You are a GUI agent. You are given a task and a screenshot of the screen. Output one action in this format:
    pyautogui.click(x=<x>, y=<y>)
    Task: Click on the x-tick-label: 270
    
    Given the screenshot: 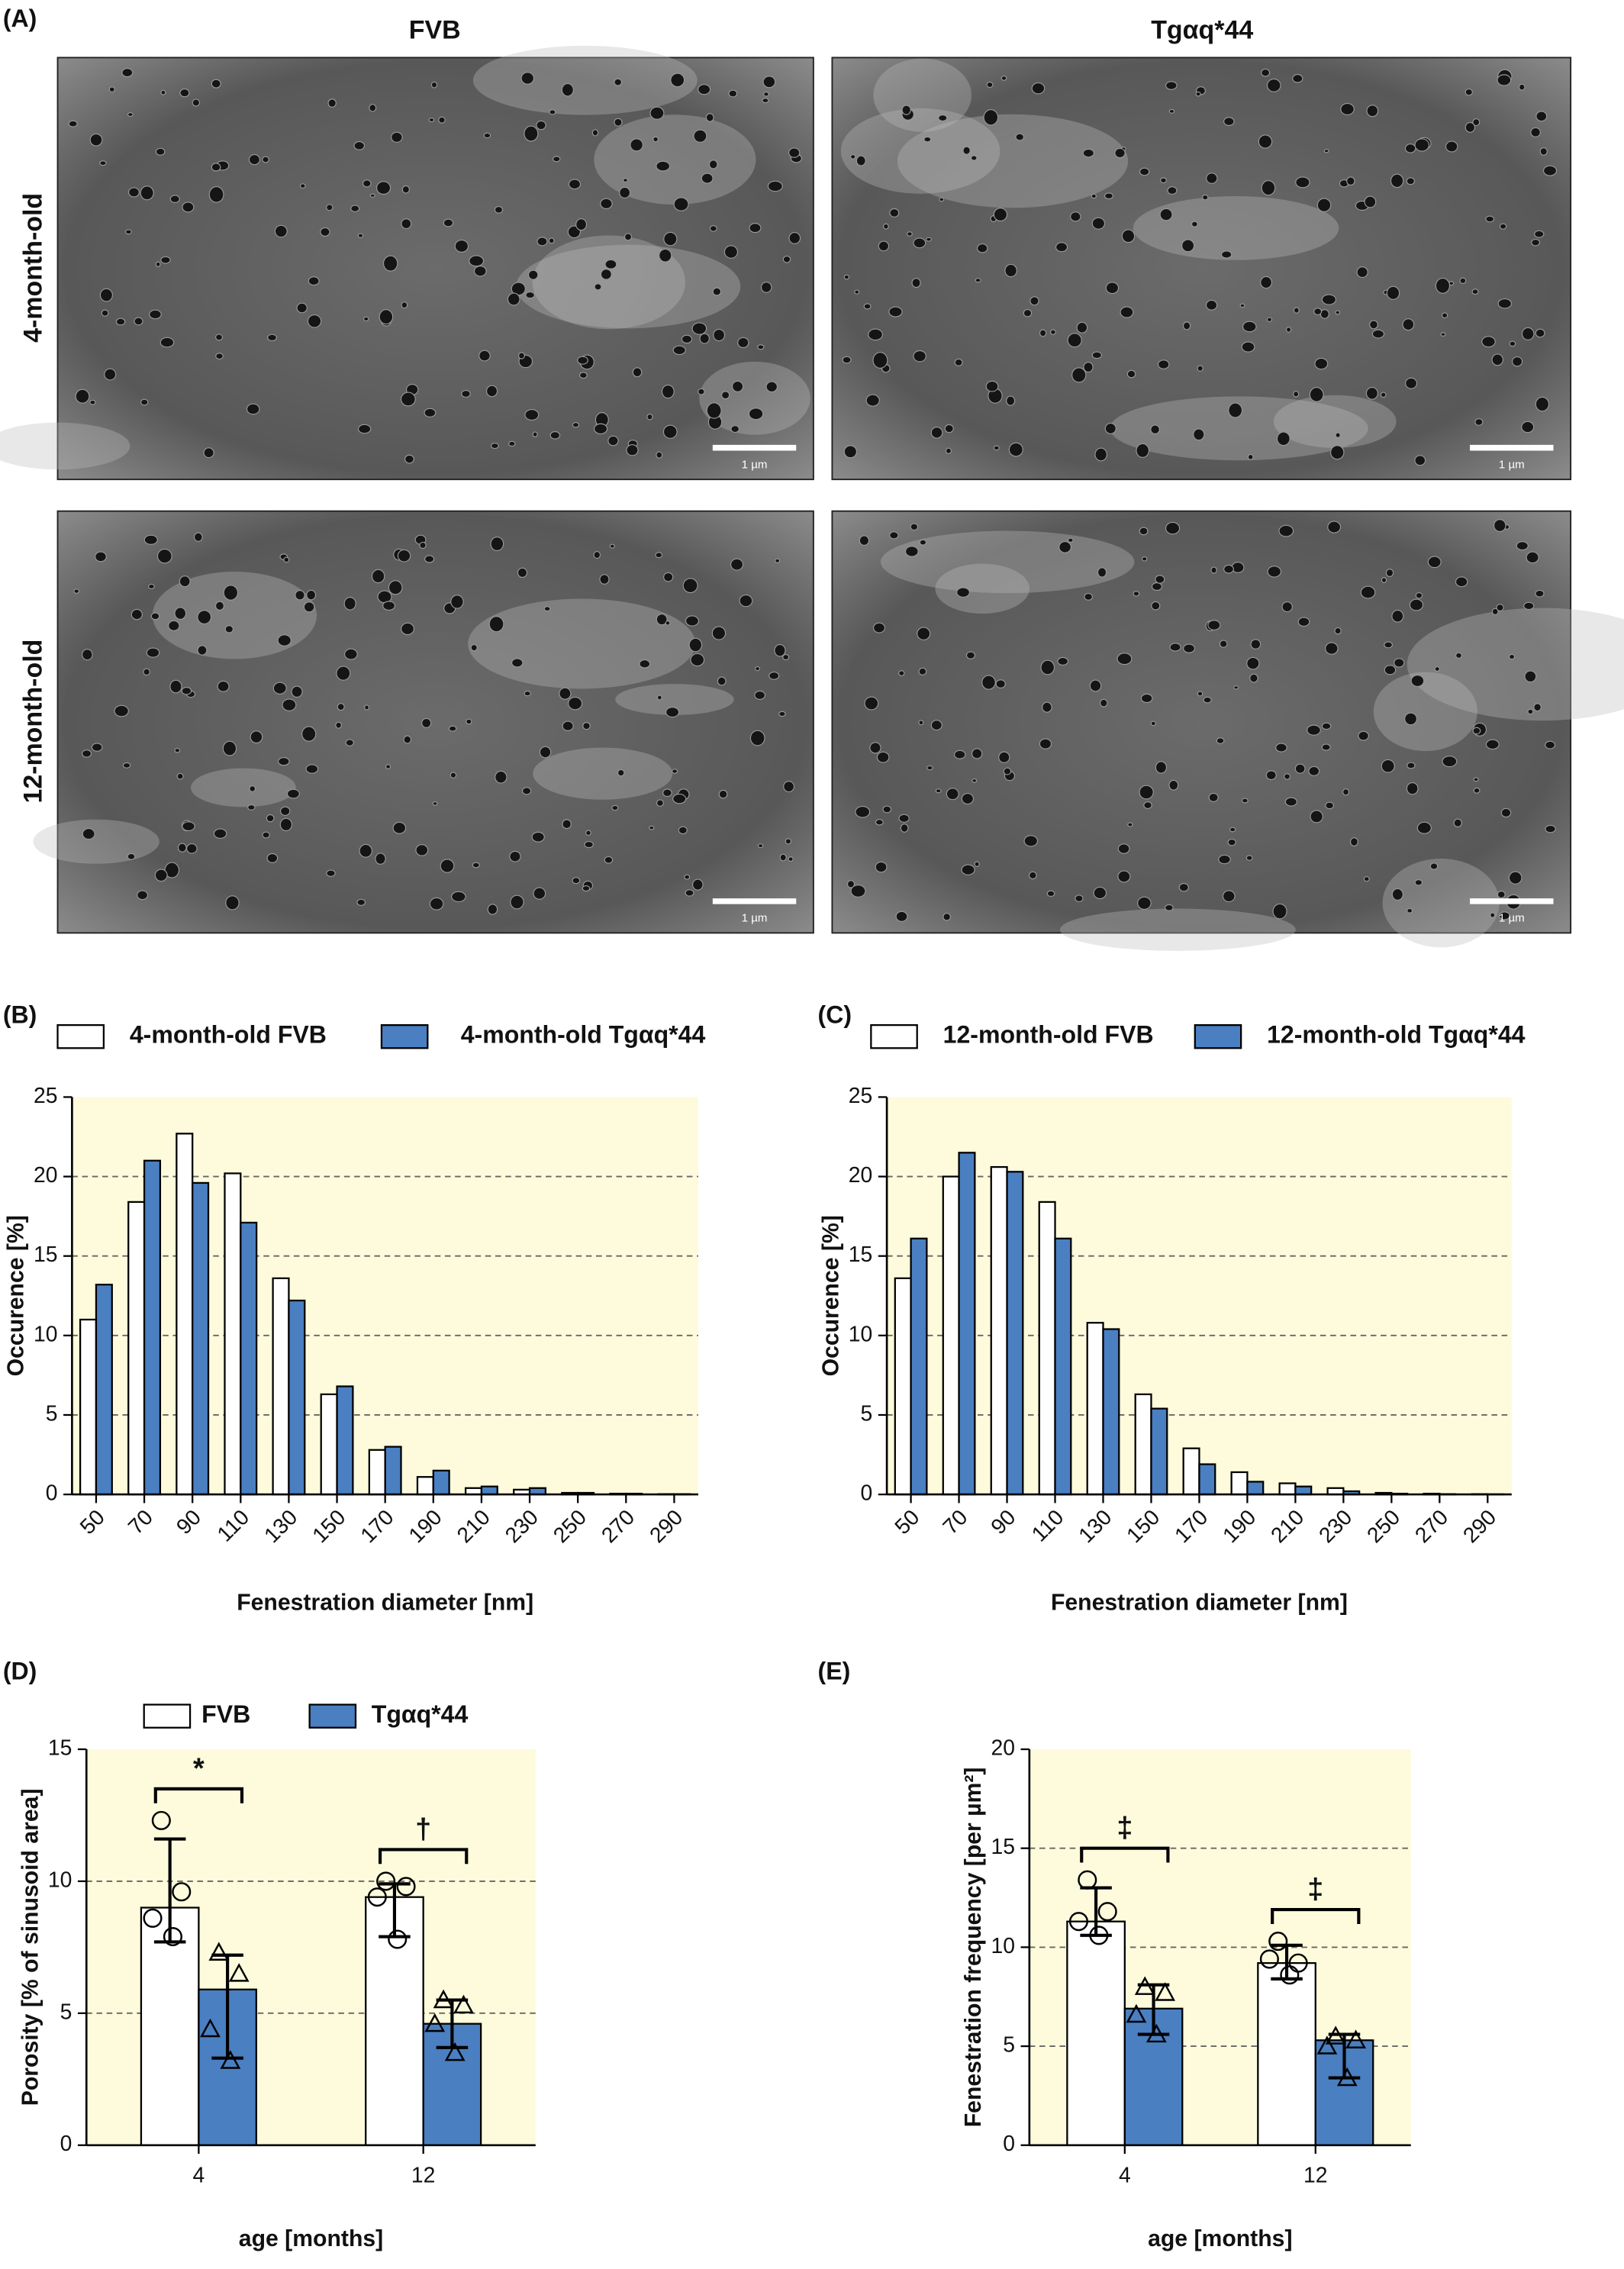 What is the action you would take?
    pyautogui.click(x=1431, y=1525)
    